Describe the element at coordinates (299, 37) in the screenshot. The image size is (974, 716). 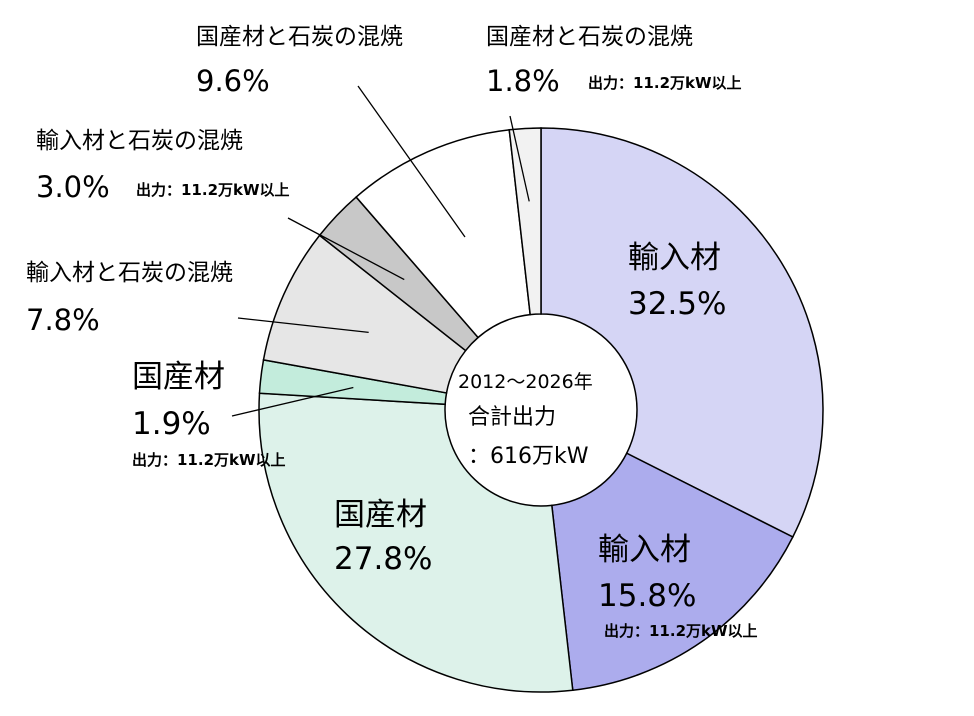
I see `slice-6-name: 国産材と石炭の混焼` at that location.